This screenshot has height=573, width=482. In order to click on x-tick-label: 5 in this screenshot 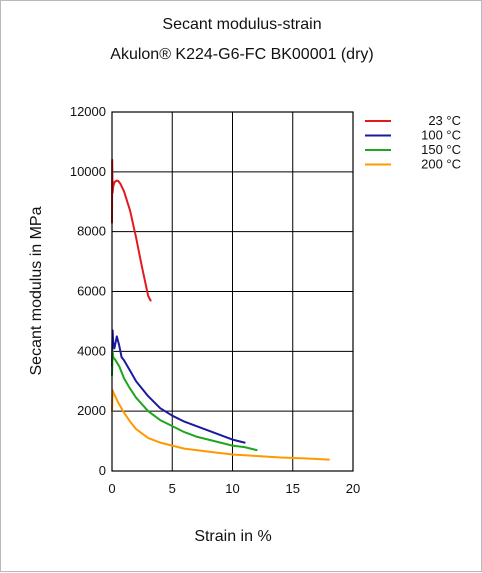, I will do `click(172, 488)`.